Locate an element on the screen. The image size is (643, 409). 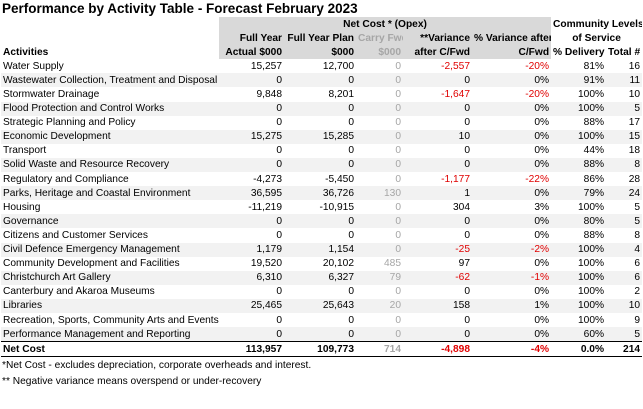
plan-cell: 1,154 is located at coordinates (320, 249).